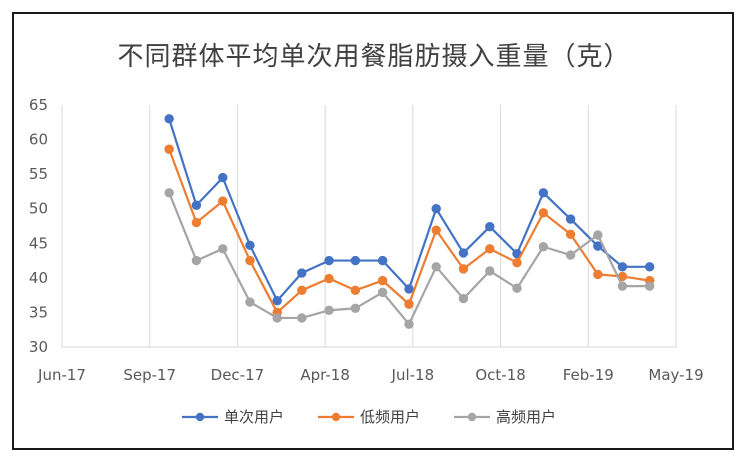  Describe the element at coordinates (390, 417) in the screenshot. I see `legend-label: 低频用户` at that location.